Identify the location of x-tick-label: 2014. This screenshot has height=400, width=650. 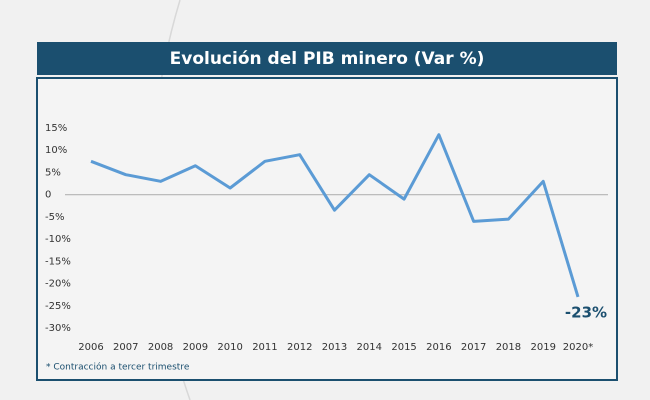
(369, 347).